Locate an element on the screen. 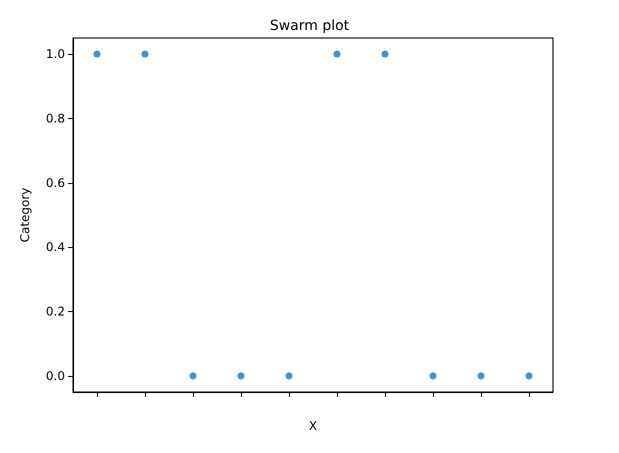 The height and width of the screenshot is (453, 619). y-tick-label: 0.8 is located at coordinates (55, 118).